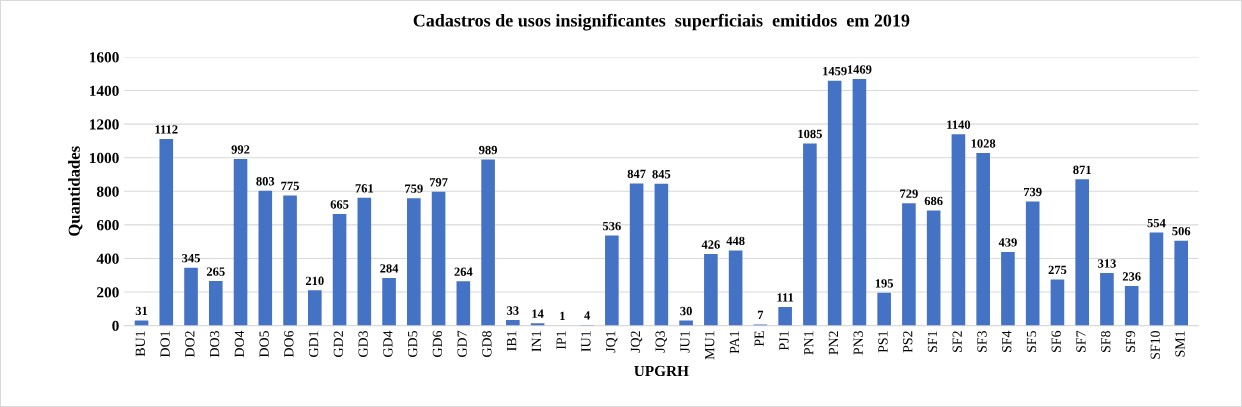 The height and width of the screenshot is (407, 1242). What do you see at coordinates (710, 244) in the screenshot?
I see `data-label: 426` at bounding box center [710, 244].